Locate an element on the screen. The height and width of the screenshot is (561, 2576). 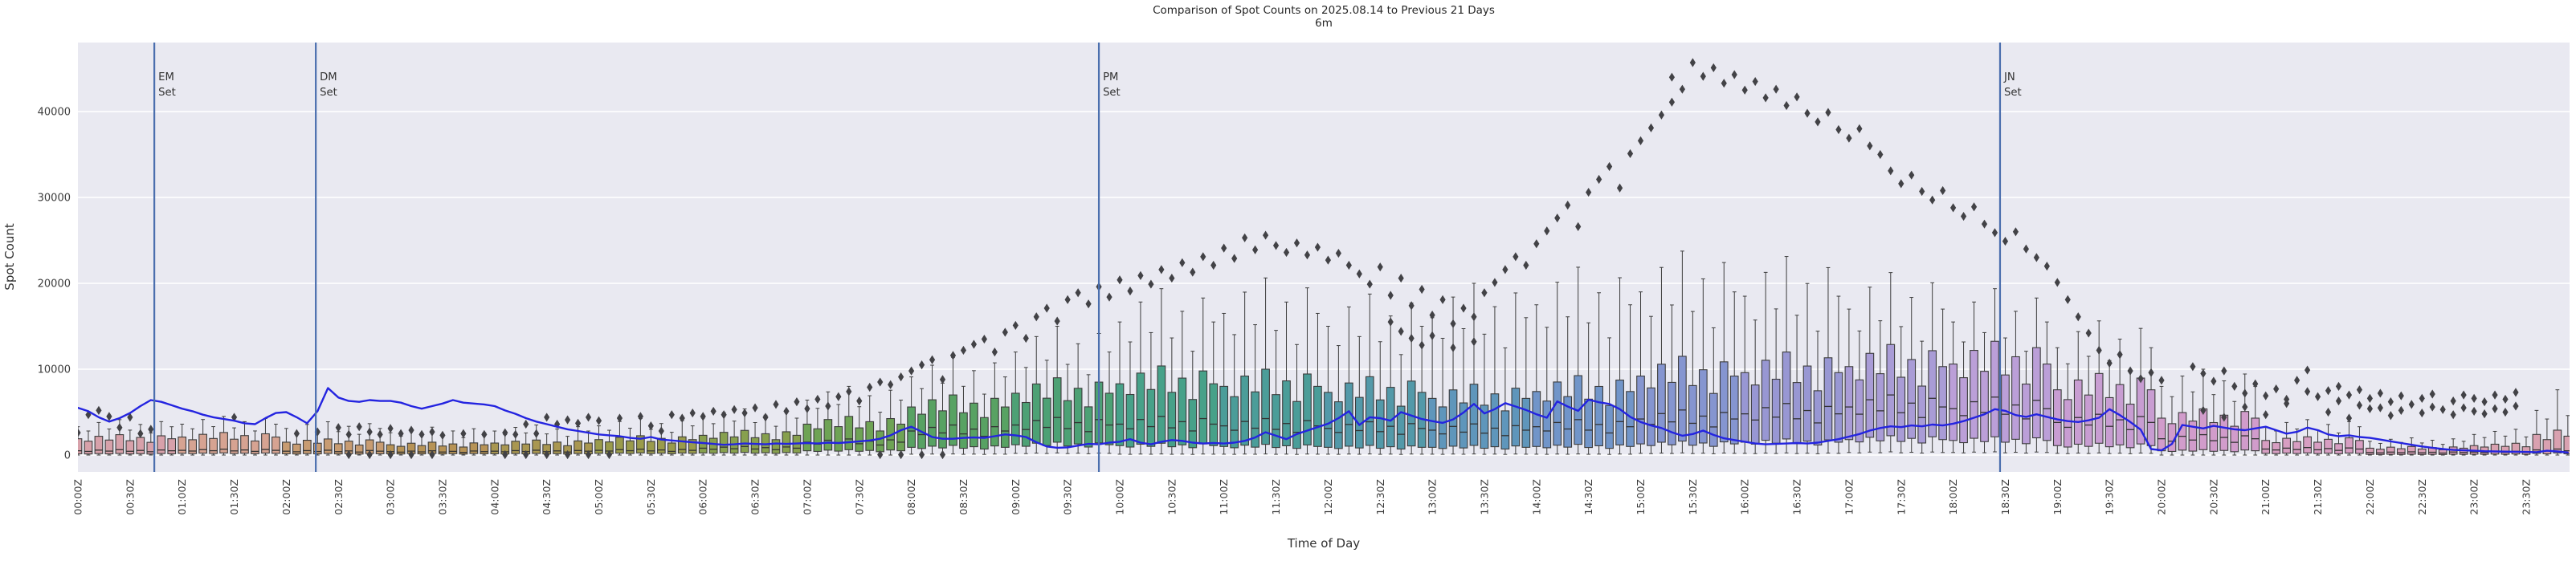
event-label-dm: DM is located at coordinates (328, 77).